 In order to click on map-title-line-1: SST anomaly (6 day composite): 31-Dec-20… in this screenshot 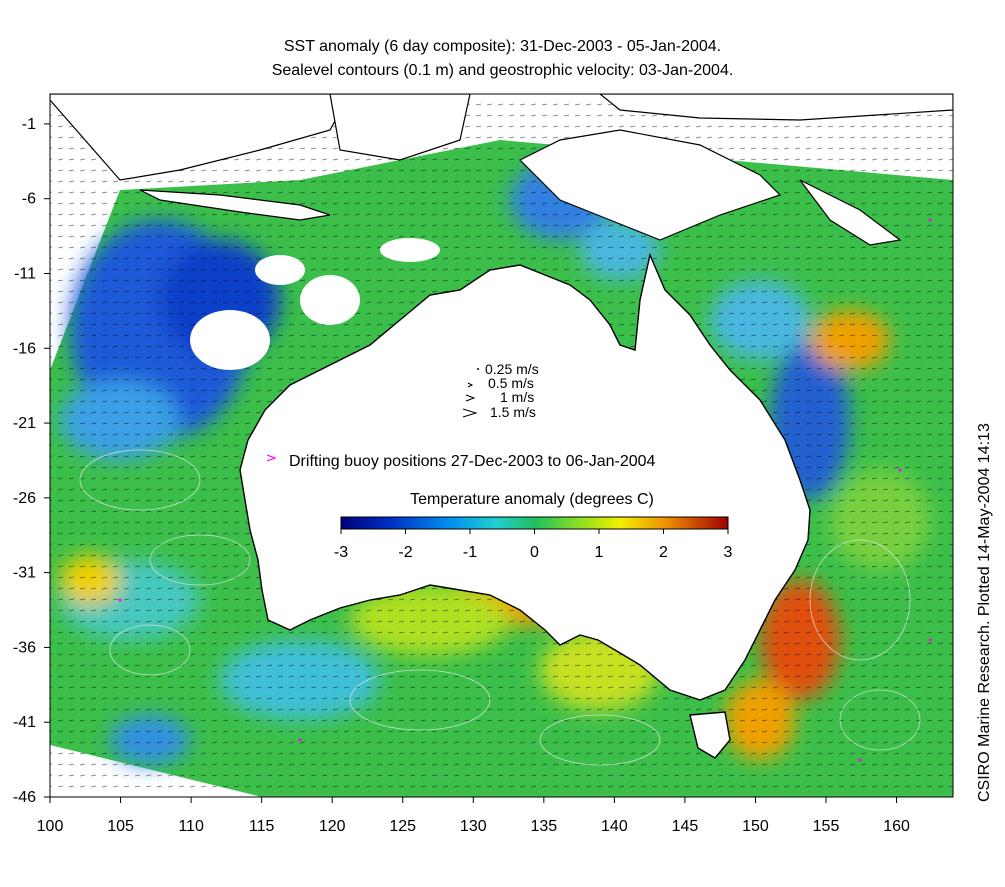, I will do `click(502, 46)`.